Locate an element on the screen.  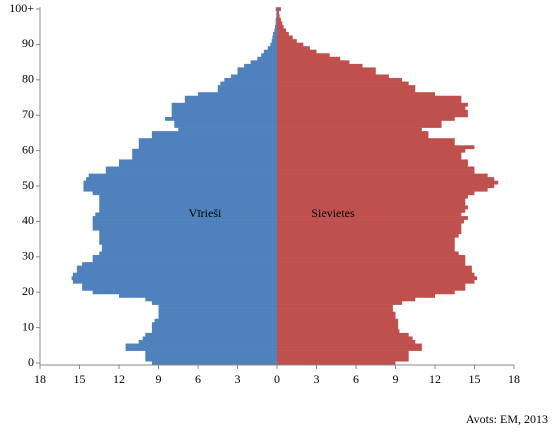
y-tick-label: 10 is located at coordinates (28, 326).